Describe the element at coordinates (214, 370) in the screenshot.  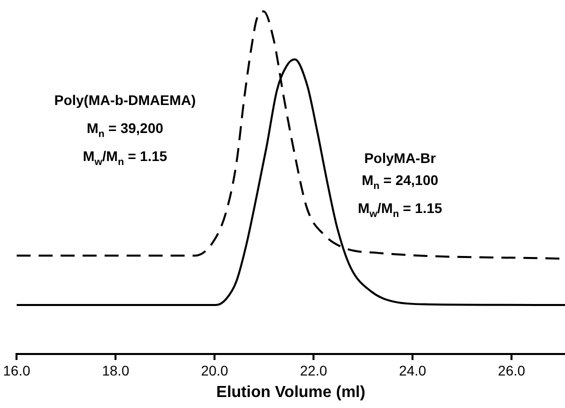
I see `x-tick-label: 20.0` at that location.